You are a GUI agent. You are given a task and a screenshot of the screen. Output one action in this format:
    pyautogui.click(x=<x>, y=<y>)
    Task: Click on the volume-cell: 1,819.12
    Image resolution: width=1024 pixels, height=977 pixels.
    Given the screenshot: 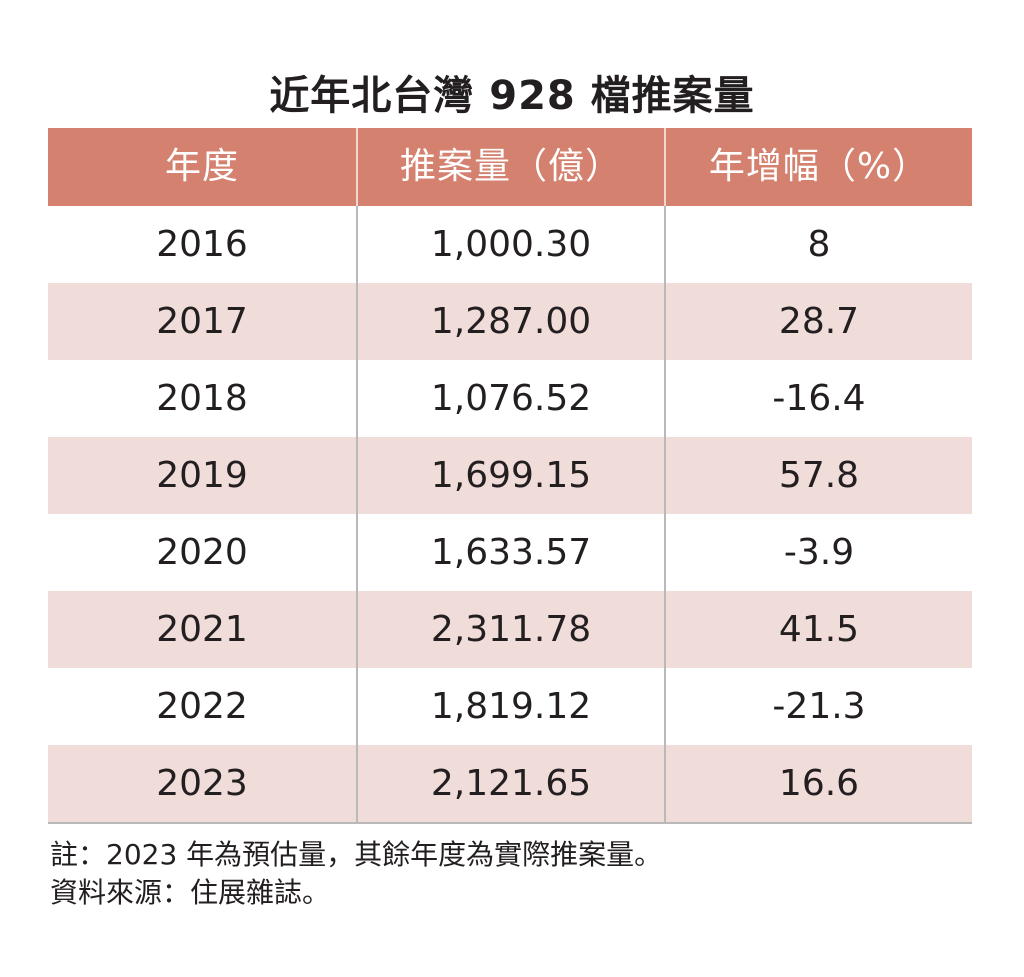 What is the action you would take?
    pyautogui.click(x=510, y=706)
    